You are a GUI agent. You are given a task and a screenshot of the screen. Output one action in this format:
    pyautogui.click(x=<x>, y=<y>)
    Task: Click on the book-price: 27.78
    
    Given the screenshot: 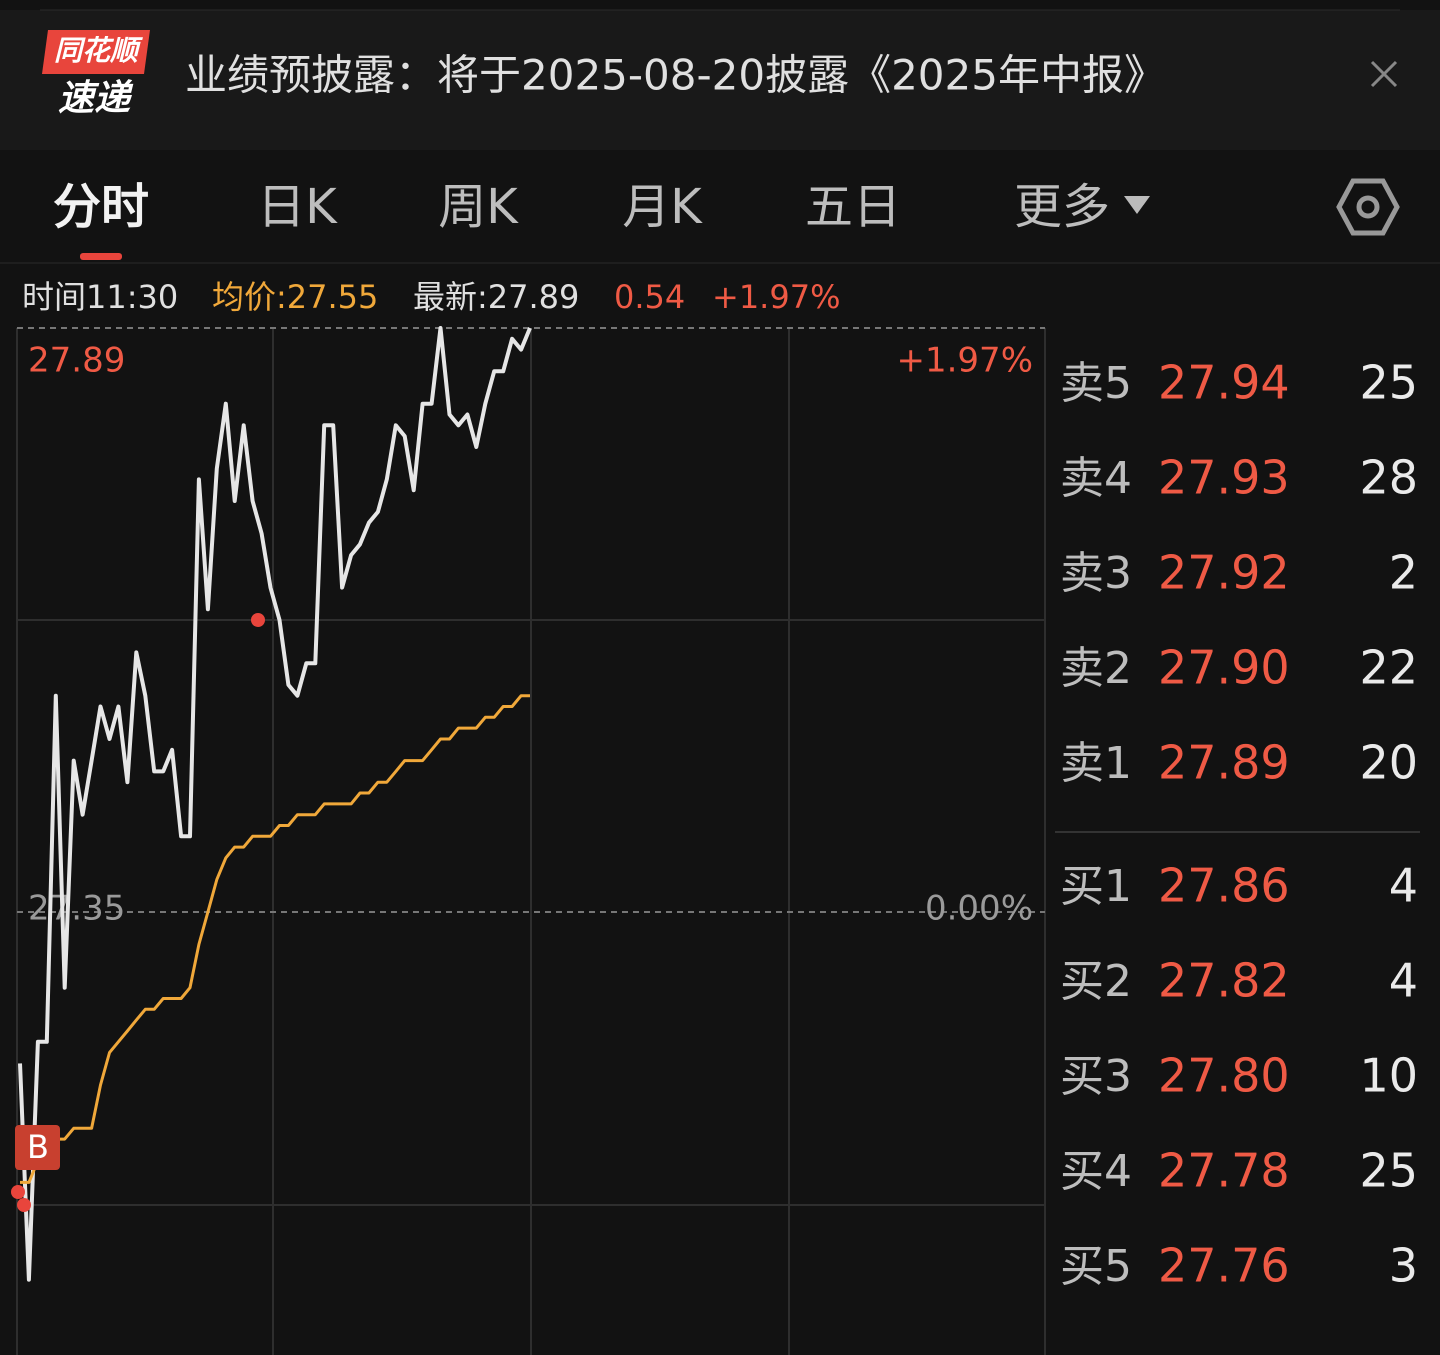 What is the action you would take?
    pyautogui.click(x=1224, y=1171)
    